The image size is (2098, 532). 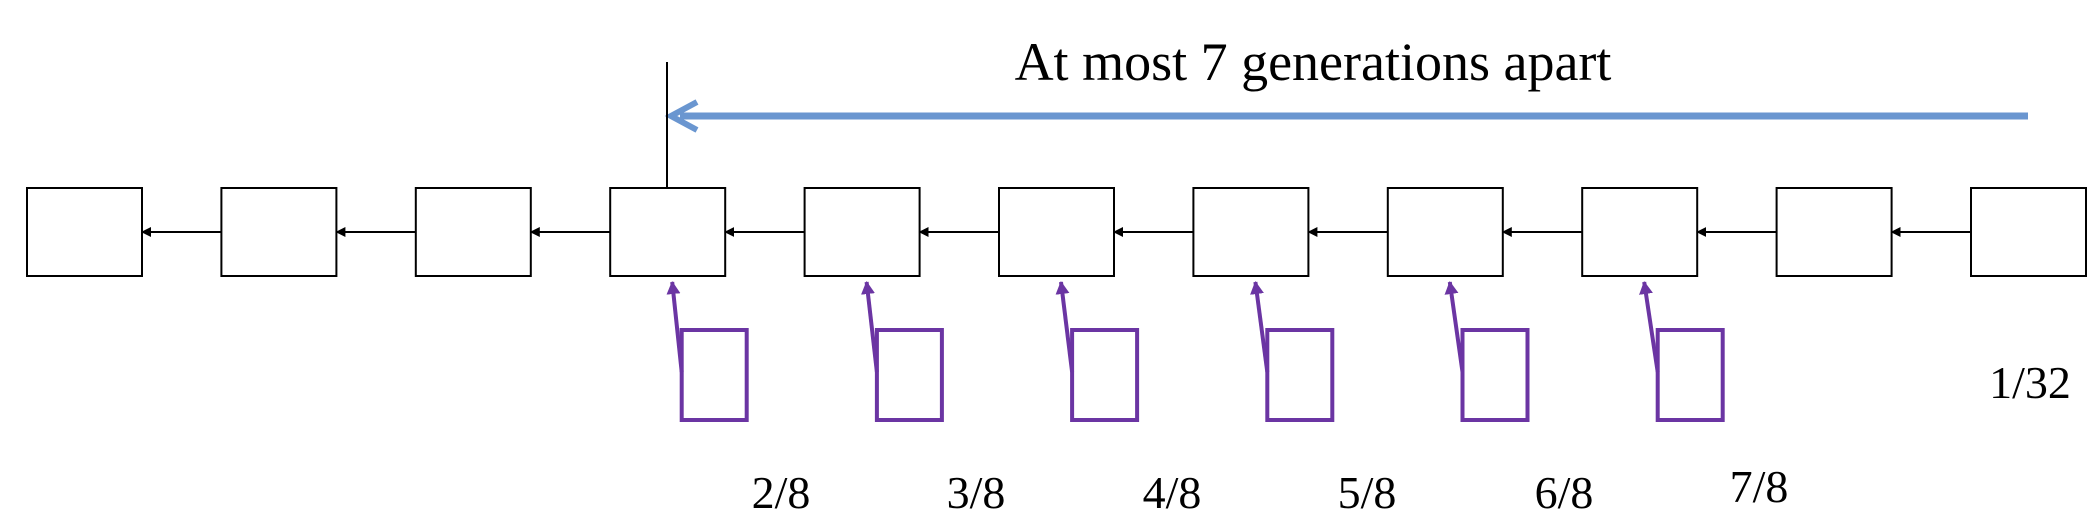 What do you see at coordinates (681, 116) in the screenshot?
I see `span-arrow-head` at bounding box center [681, 116].